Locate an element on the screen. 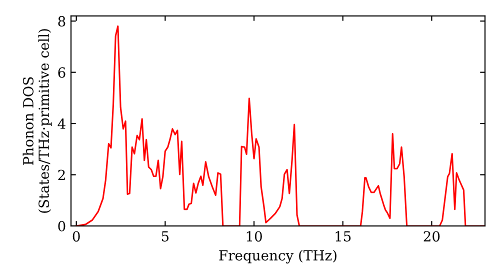 The width and height of the screenshot is (500, 280). x-tick-label: 10 is located at coordinates (254, 236).